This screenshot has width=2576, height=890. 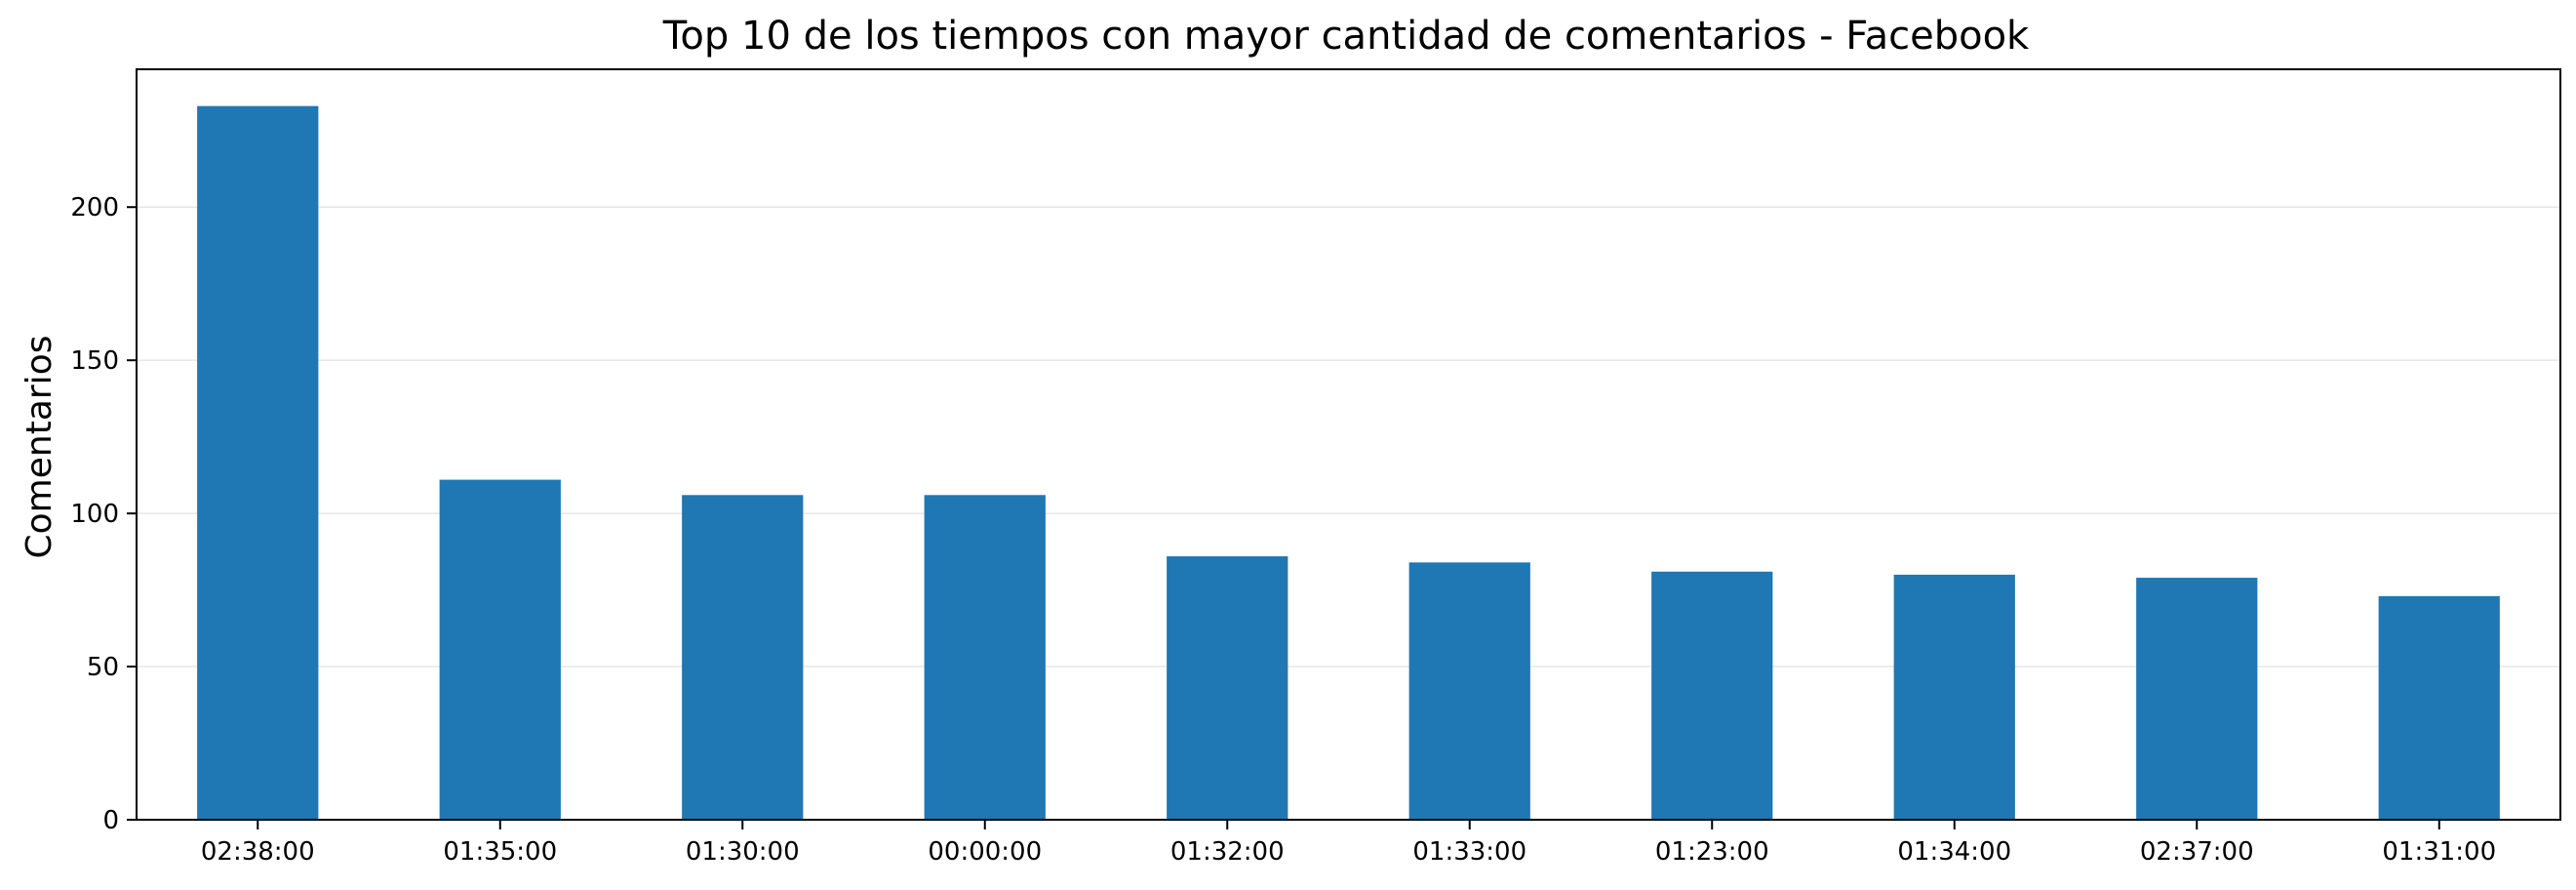 I want to click on x-tick-label: 00:00:00, so click(x=985, y=852).